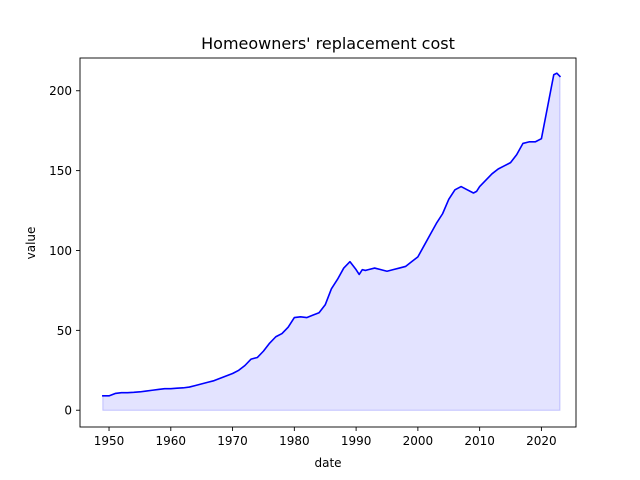 The height and width of the screenshot is (480, 640). What do you see at coordinates (60, 91) in the screenshot?
I see `y-tick-label: 200` at bounding box center [60, 91].